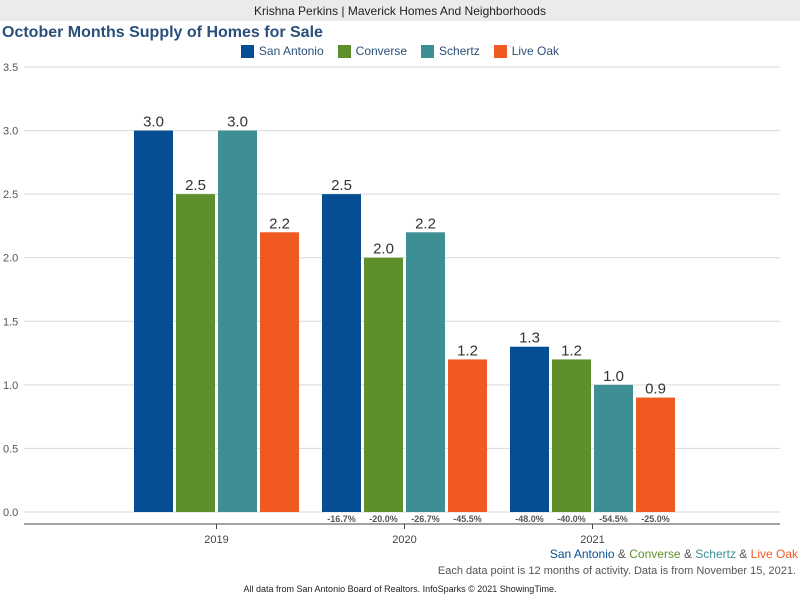  What do you see at coordinates (344, 51) in the screenshot?
I see `legend-swatch-converse` at bounding box center [344, 51].